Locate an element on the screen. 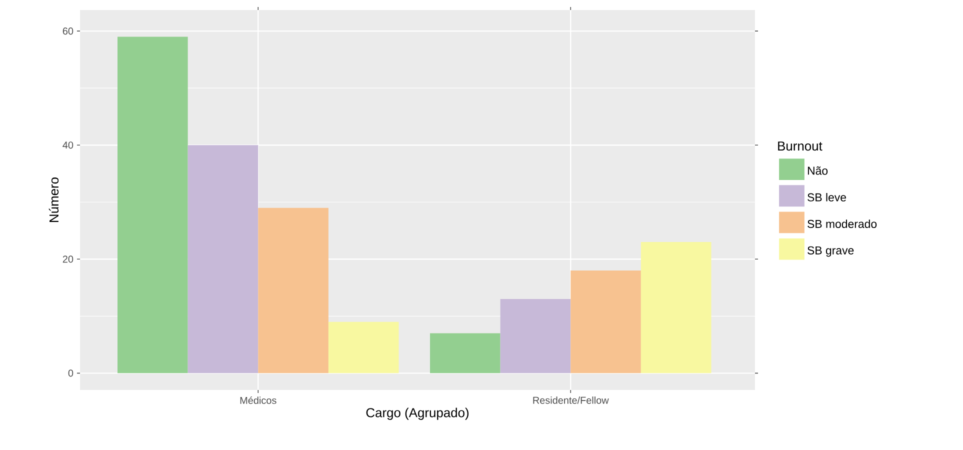 Image resolution: width=963 pixels, height=450 pixels. x-axis-title: Cargo (Agrupado) is located at coordinates (417, 414).